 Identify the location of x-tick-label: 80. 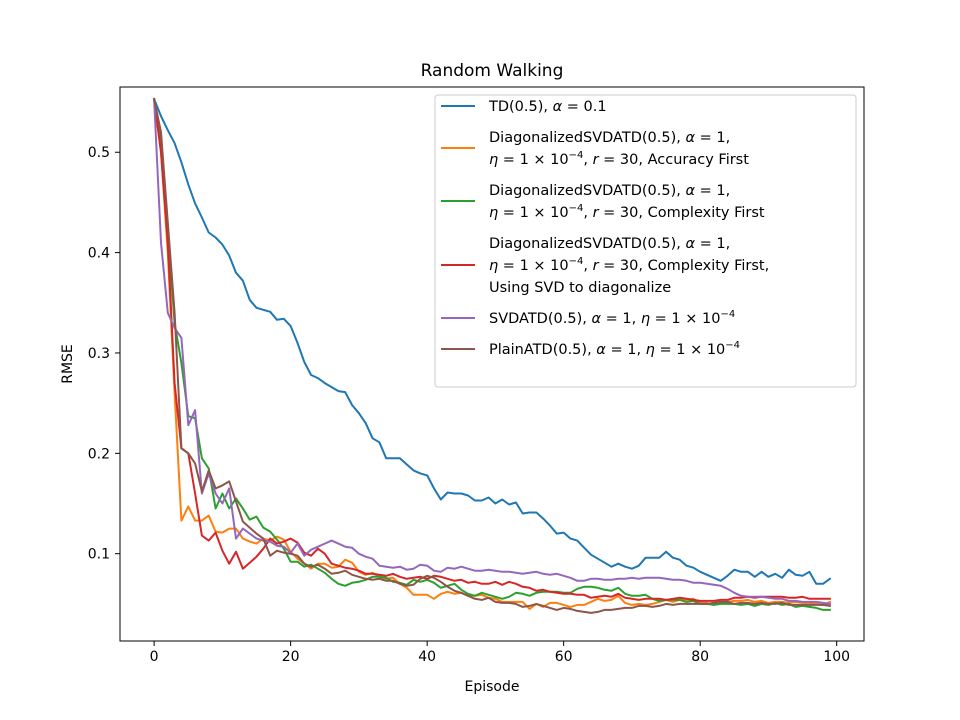
(700, 657).